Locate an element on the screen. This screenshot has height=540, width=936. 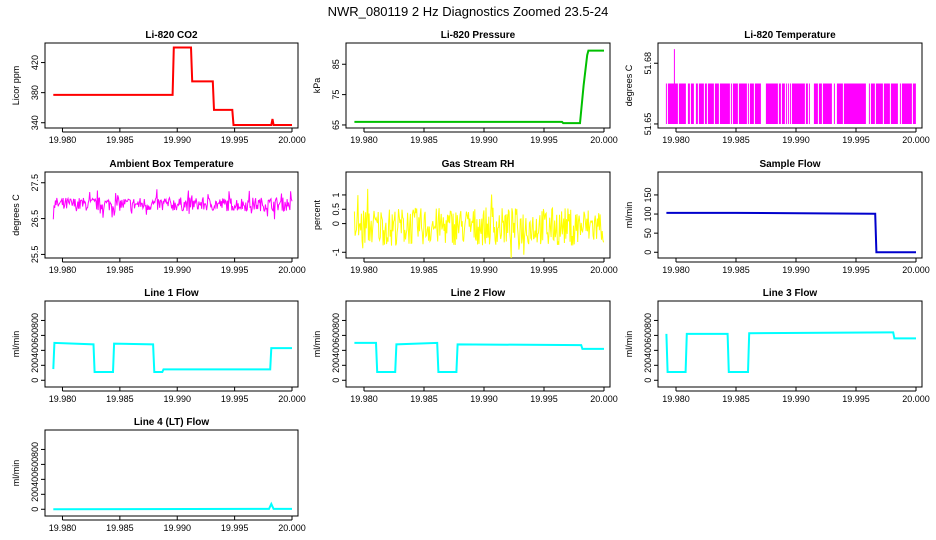
y-tick-label: 420 is located at coordinates (35, 62).